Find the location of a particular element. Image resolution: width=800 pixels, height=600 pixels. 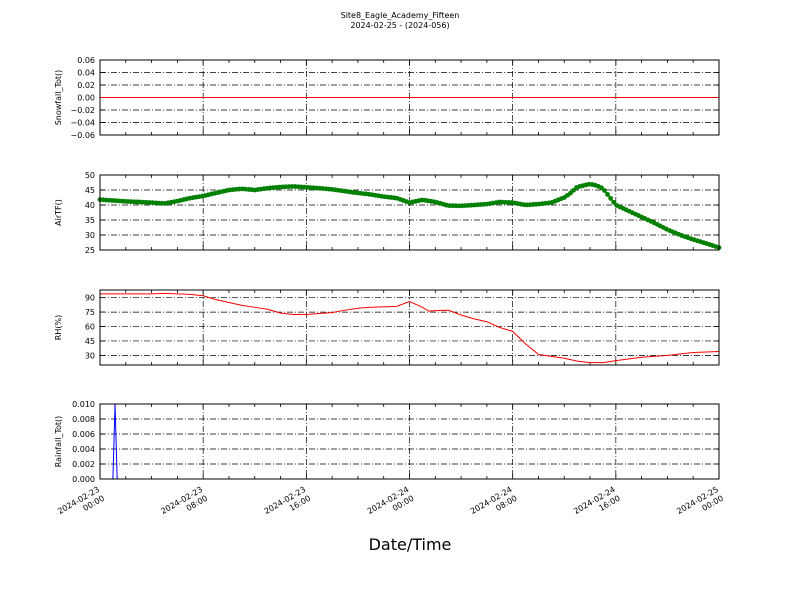

y-tick-label: 75 is located at coordinates (90, 312).